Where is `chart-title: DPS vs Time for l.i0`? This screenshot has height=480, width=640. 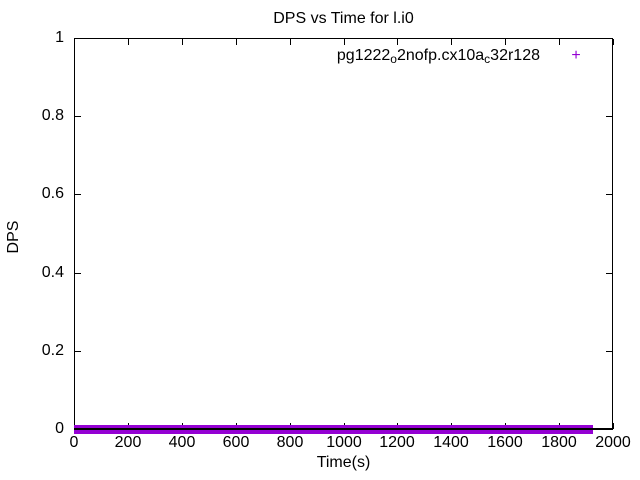
chart-title: DPS vs Time for l.i0 is located at coordinates (343, 18).